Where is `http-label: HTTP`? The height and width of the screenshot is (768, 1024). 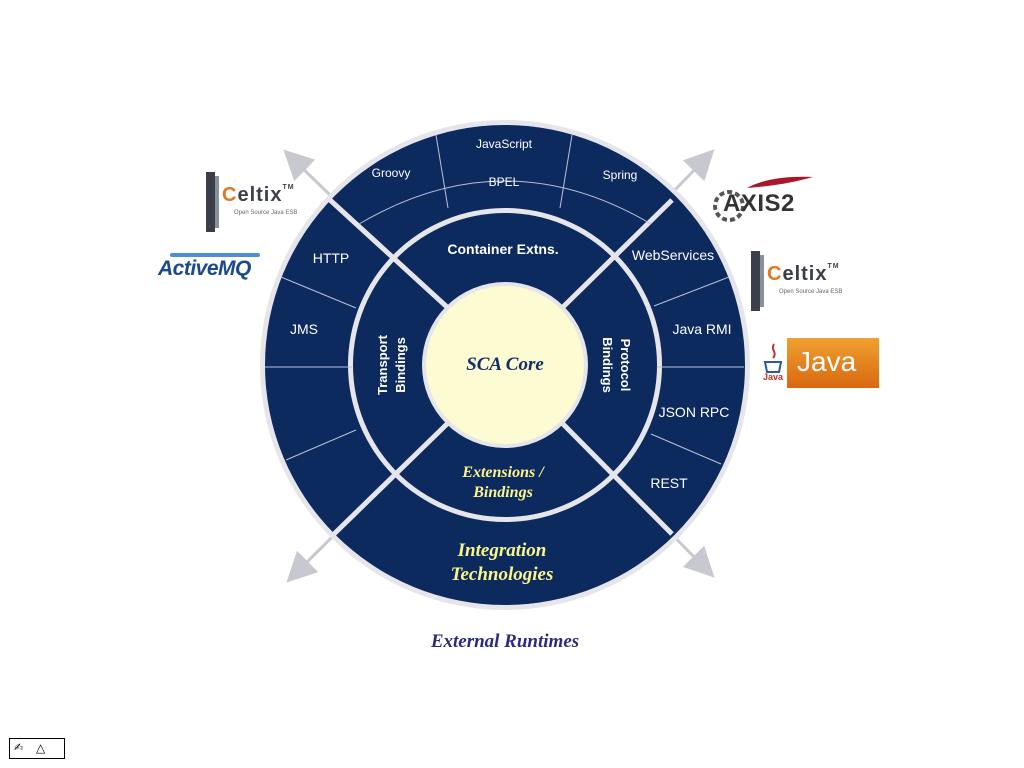 http-label: HTTP is located at coordinates (331, 258).